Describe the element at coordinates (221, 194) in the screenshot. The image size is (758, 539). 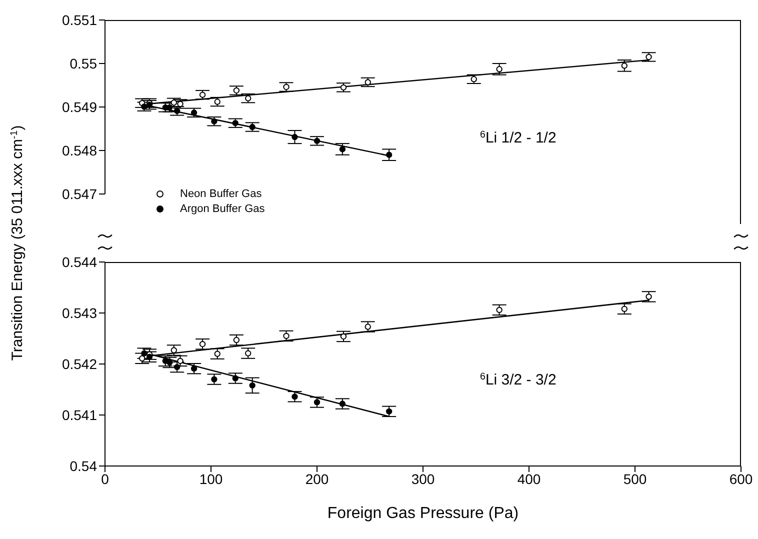
I see `legend-label: Neon Buffer Gas` at that location.